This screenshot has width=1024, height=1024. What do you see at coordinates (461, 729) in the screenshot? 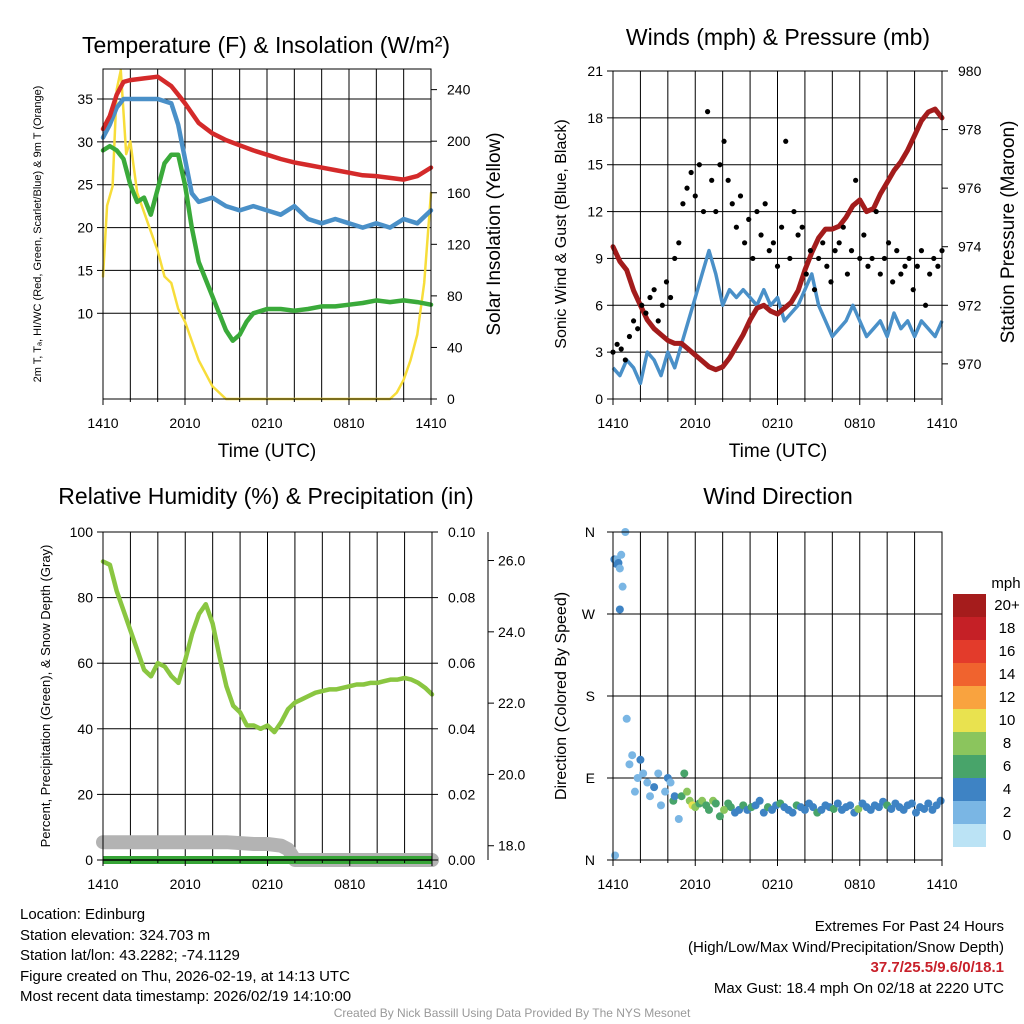
I see `y-tick-label-right: 0.04` at bounding box center [461, 729].